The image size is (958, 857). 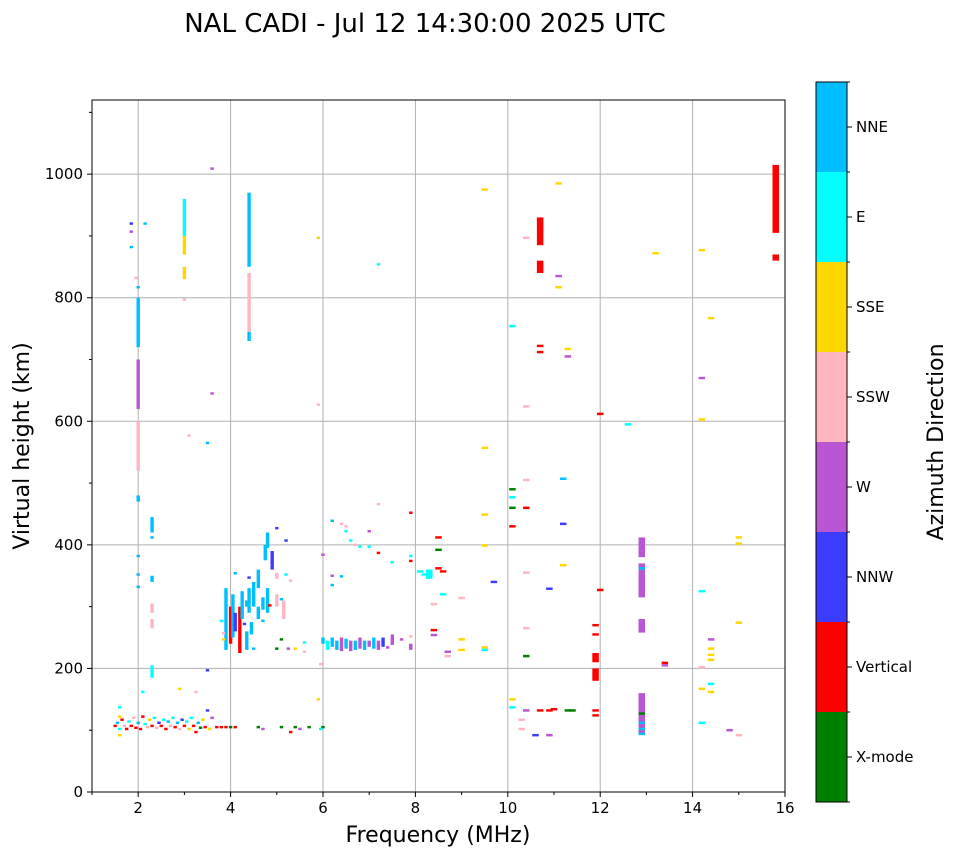 What do you see at coordinates (936, 441) in the screenshot?
I see `colorbar-label: Azimuth Direction` at bounding box center [936, 441].